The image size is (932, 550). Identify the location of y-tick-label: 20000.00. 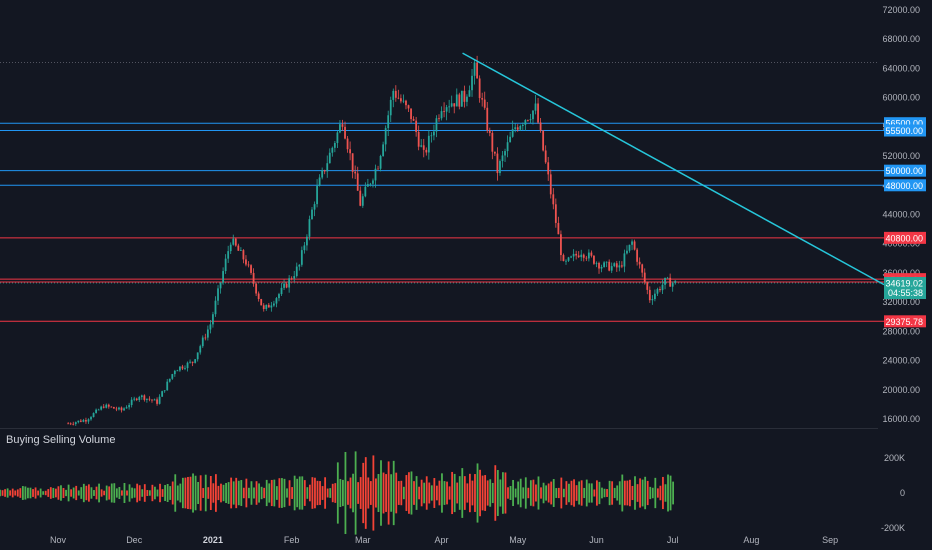
(901, 390).